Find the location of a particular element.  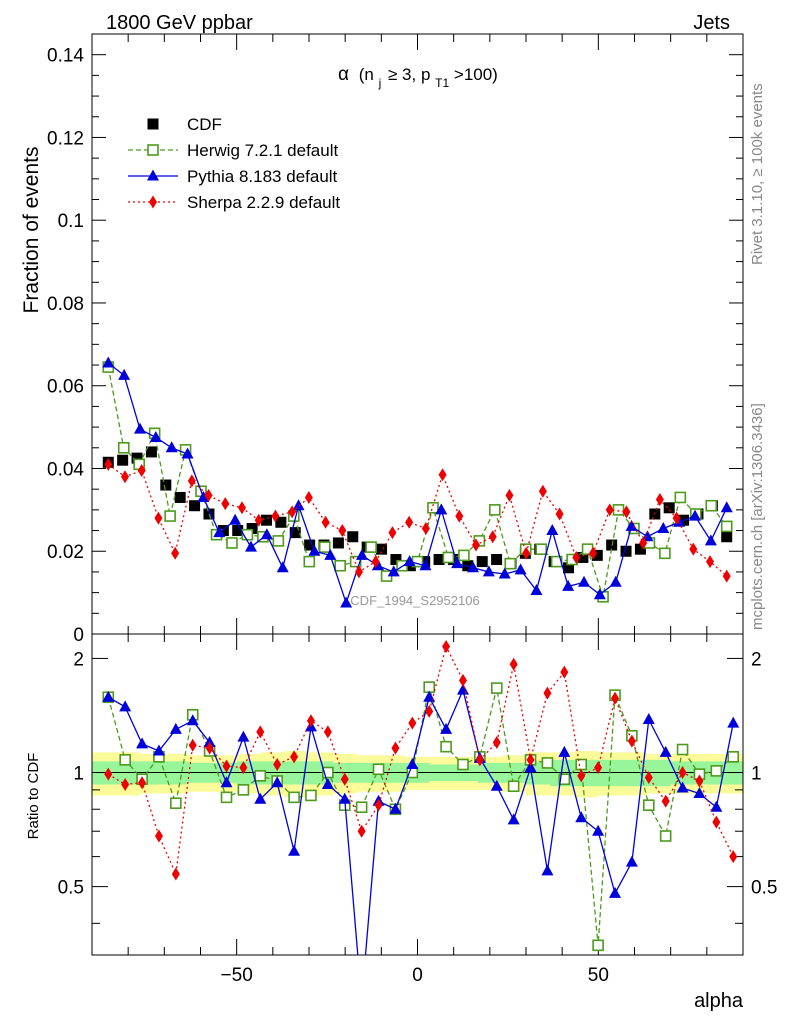

ratio-x-tick-label: 50 is located at coordinates (598, 975).